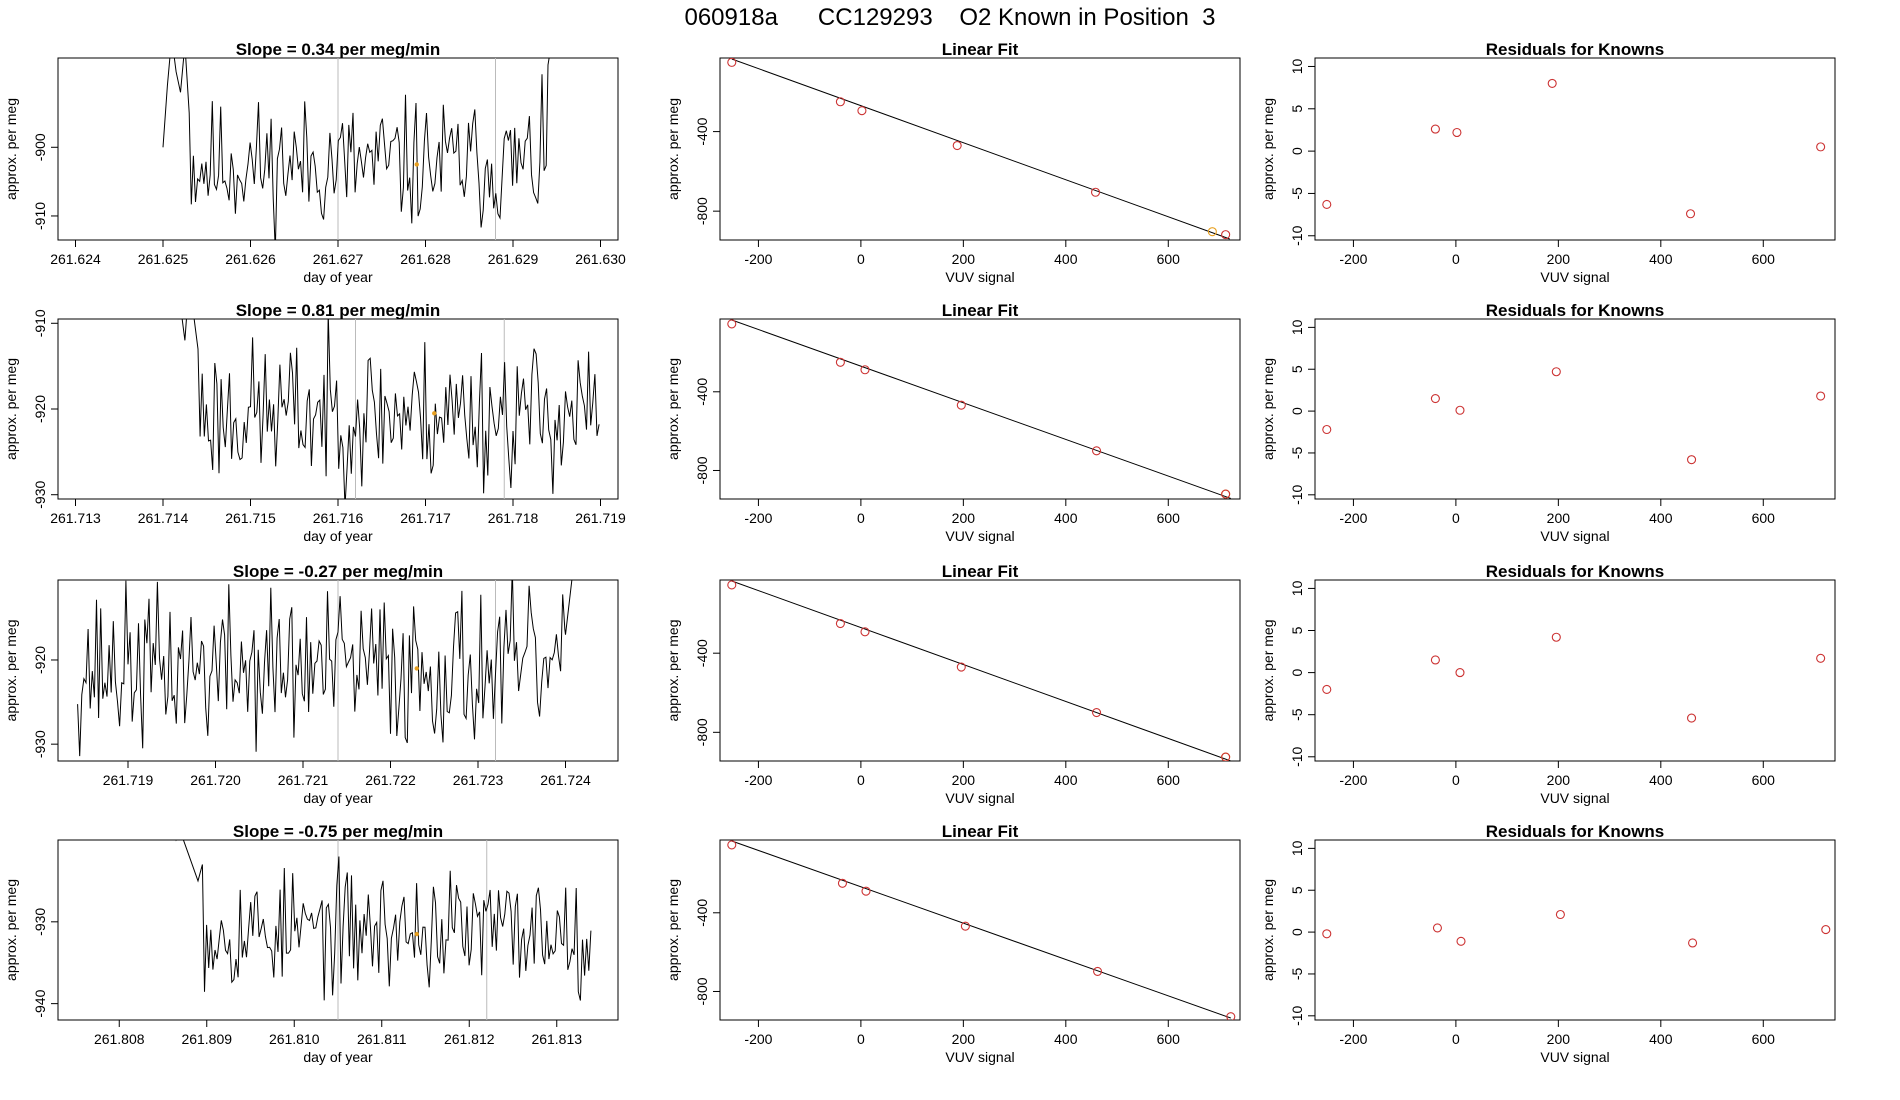 The width and height of the screenshot is (1900, 1100). What do you see at coordinates (294, 1039) in the screenshot?
I see `x-tick-label: 261.810` at bounding box center [294, 1039].